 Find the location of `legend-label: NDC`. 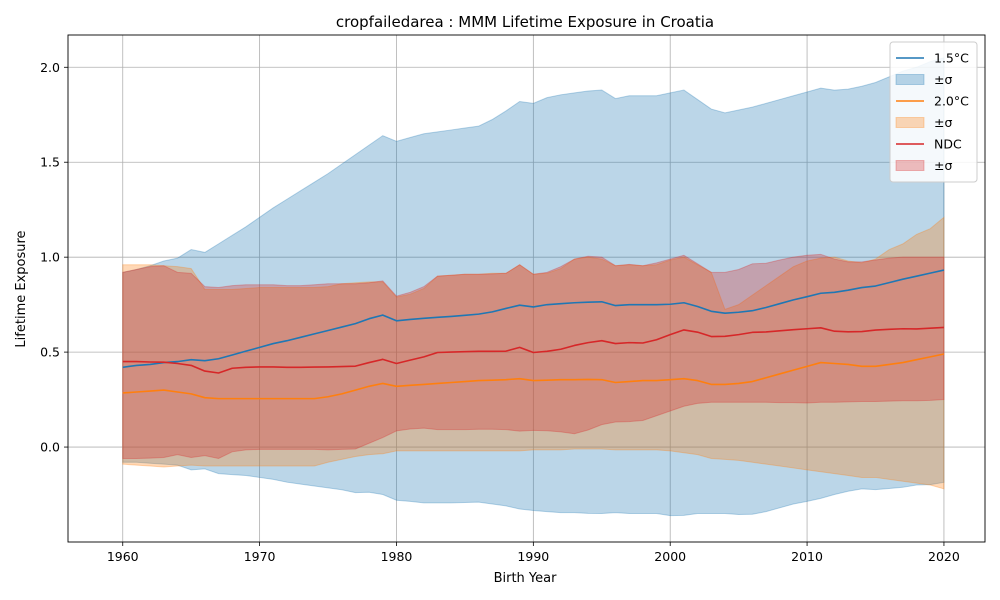

legend-label: NDC is located at coordinates (948, 144).